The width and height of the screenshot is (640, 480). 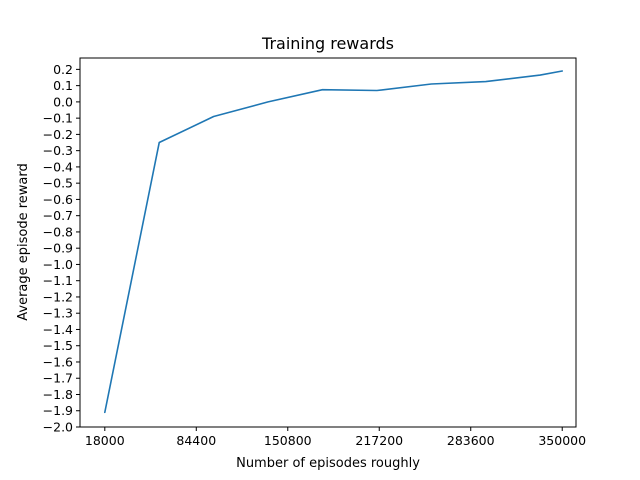 I want to click on x-tick-label: 84400, so click(x=196, y=440).